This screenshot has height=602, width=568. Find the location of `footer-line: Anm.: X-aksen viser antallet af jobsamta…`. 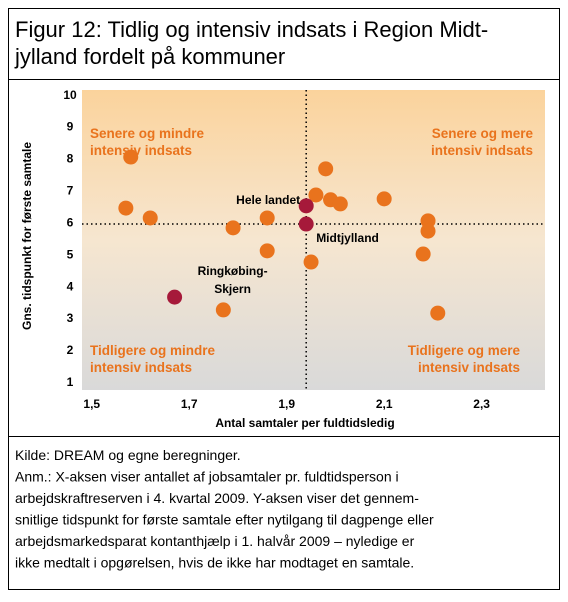

footer-line: Anm.: X-aksen viser antallet af jobsamta… is located at coordinates (207, 477).